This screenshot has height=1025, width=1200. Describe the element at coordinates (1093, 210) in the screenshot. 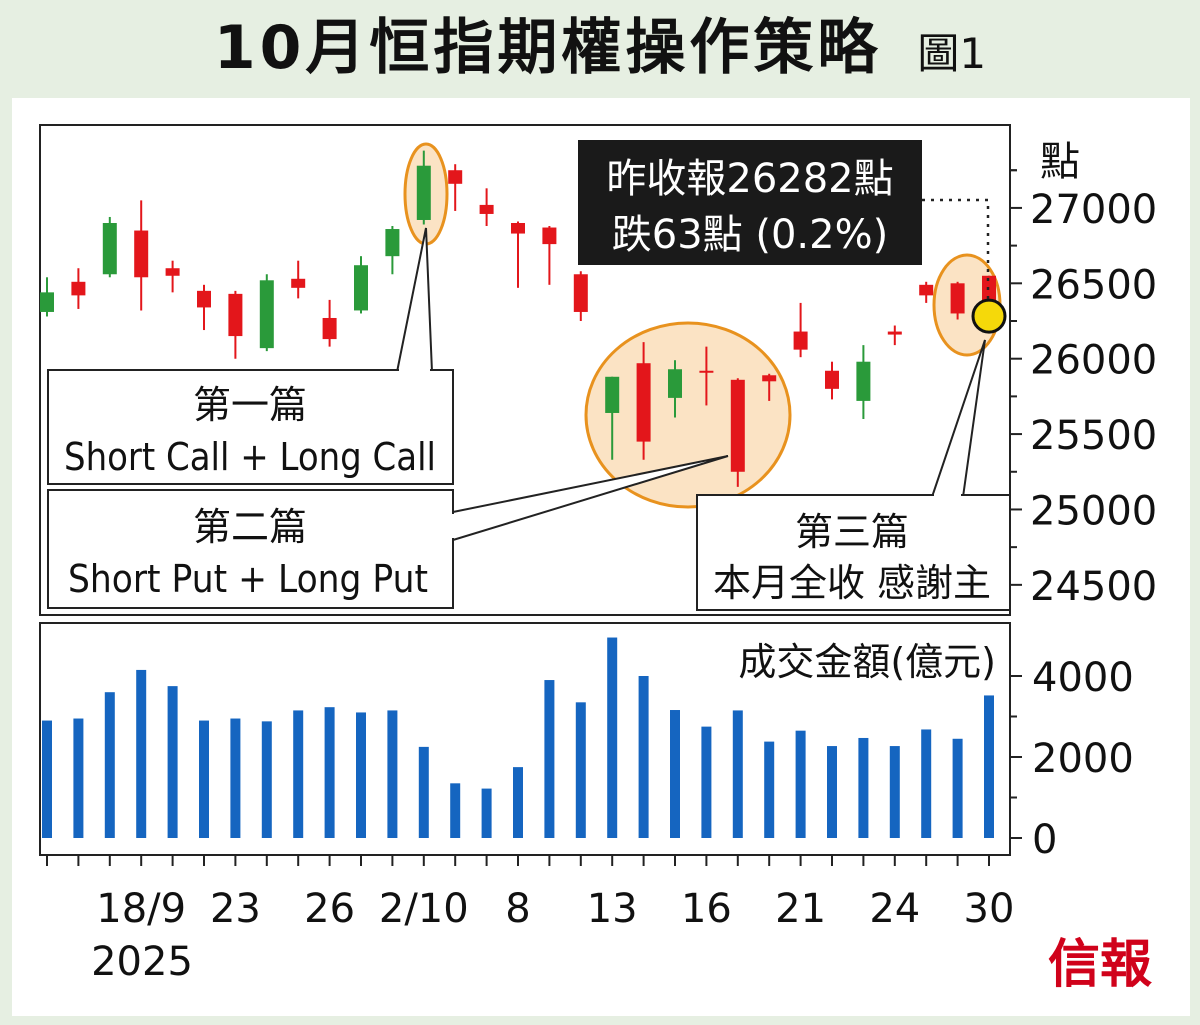

I see `price-y-tick-label: 27000` at that location.